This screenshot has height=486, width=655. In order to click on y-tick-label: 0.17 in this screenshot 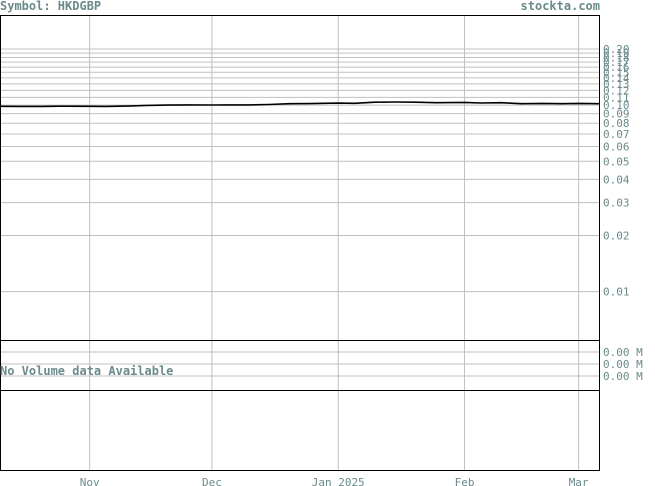, I will do `click(616, 62)`.